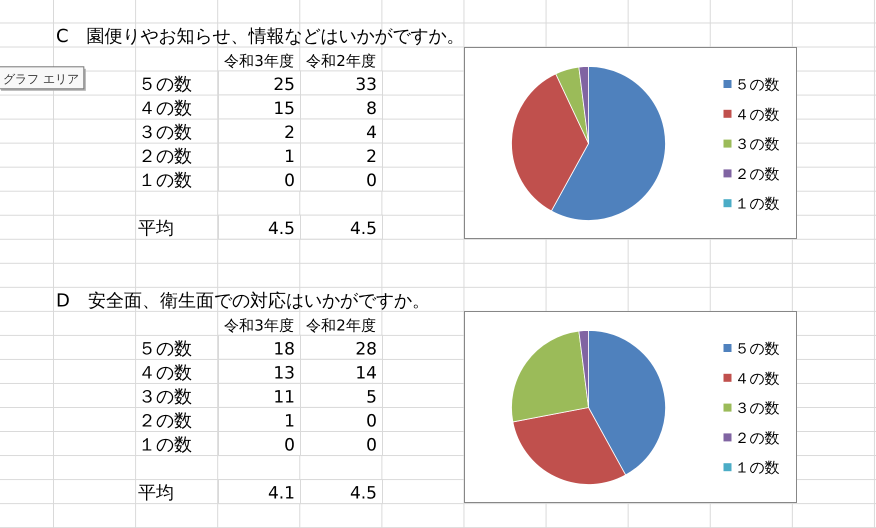  I want to click on title: C 園便りやお知らせ、情報などはいかがですか。, so click(260, 36).